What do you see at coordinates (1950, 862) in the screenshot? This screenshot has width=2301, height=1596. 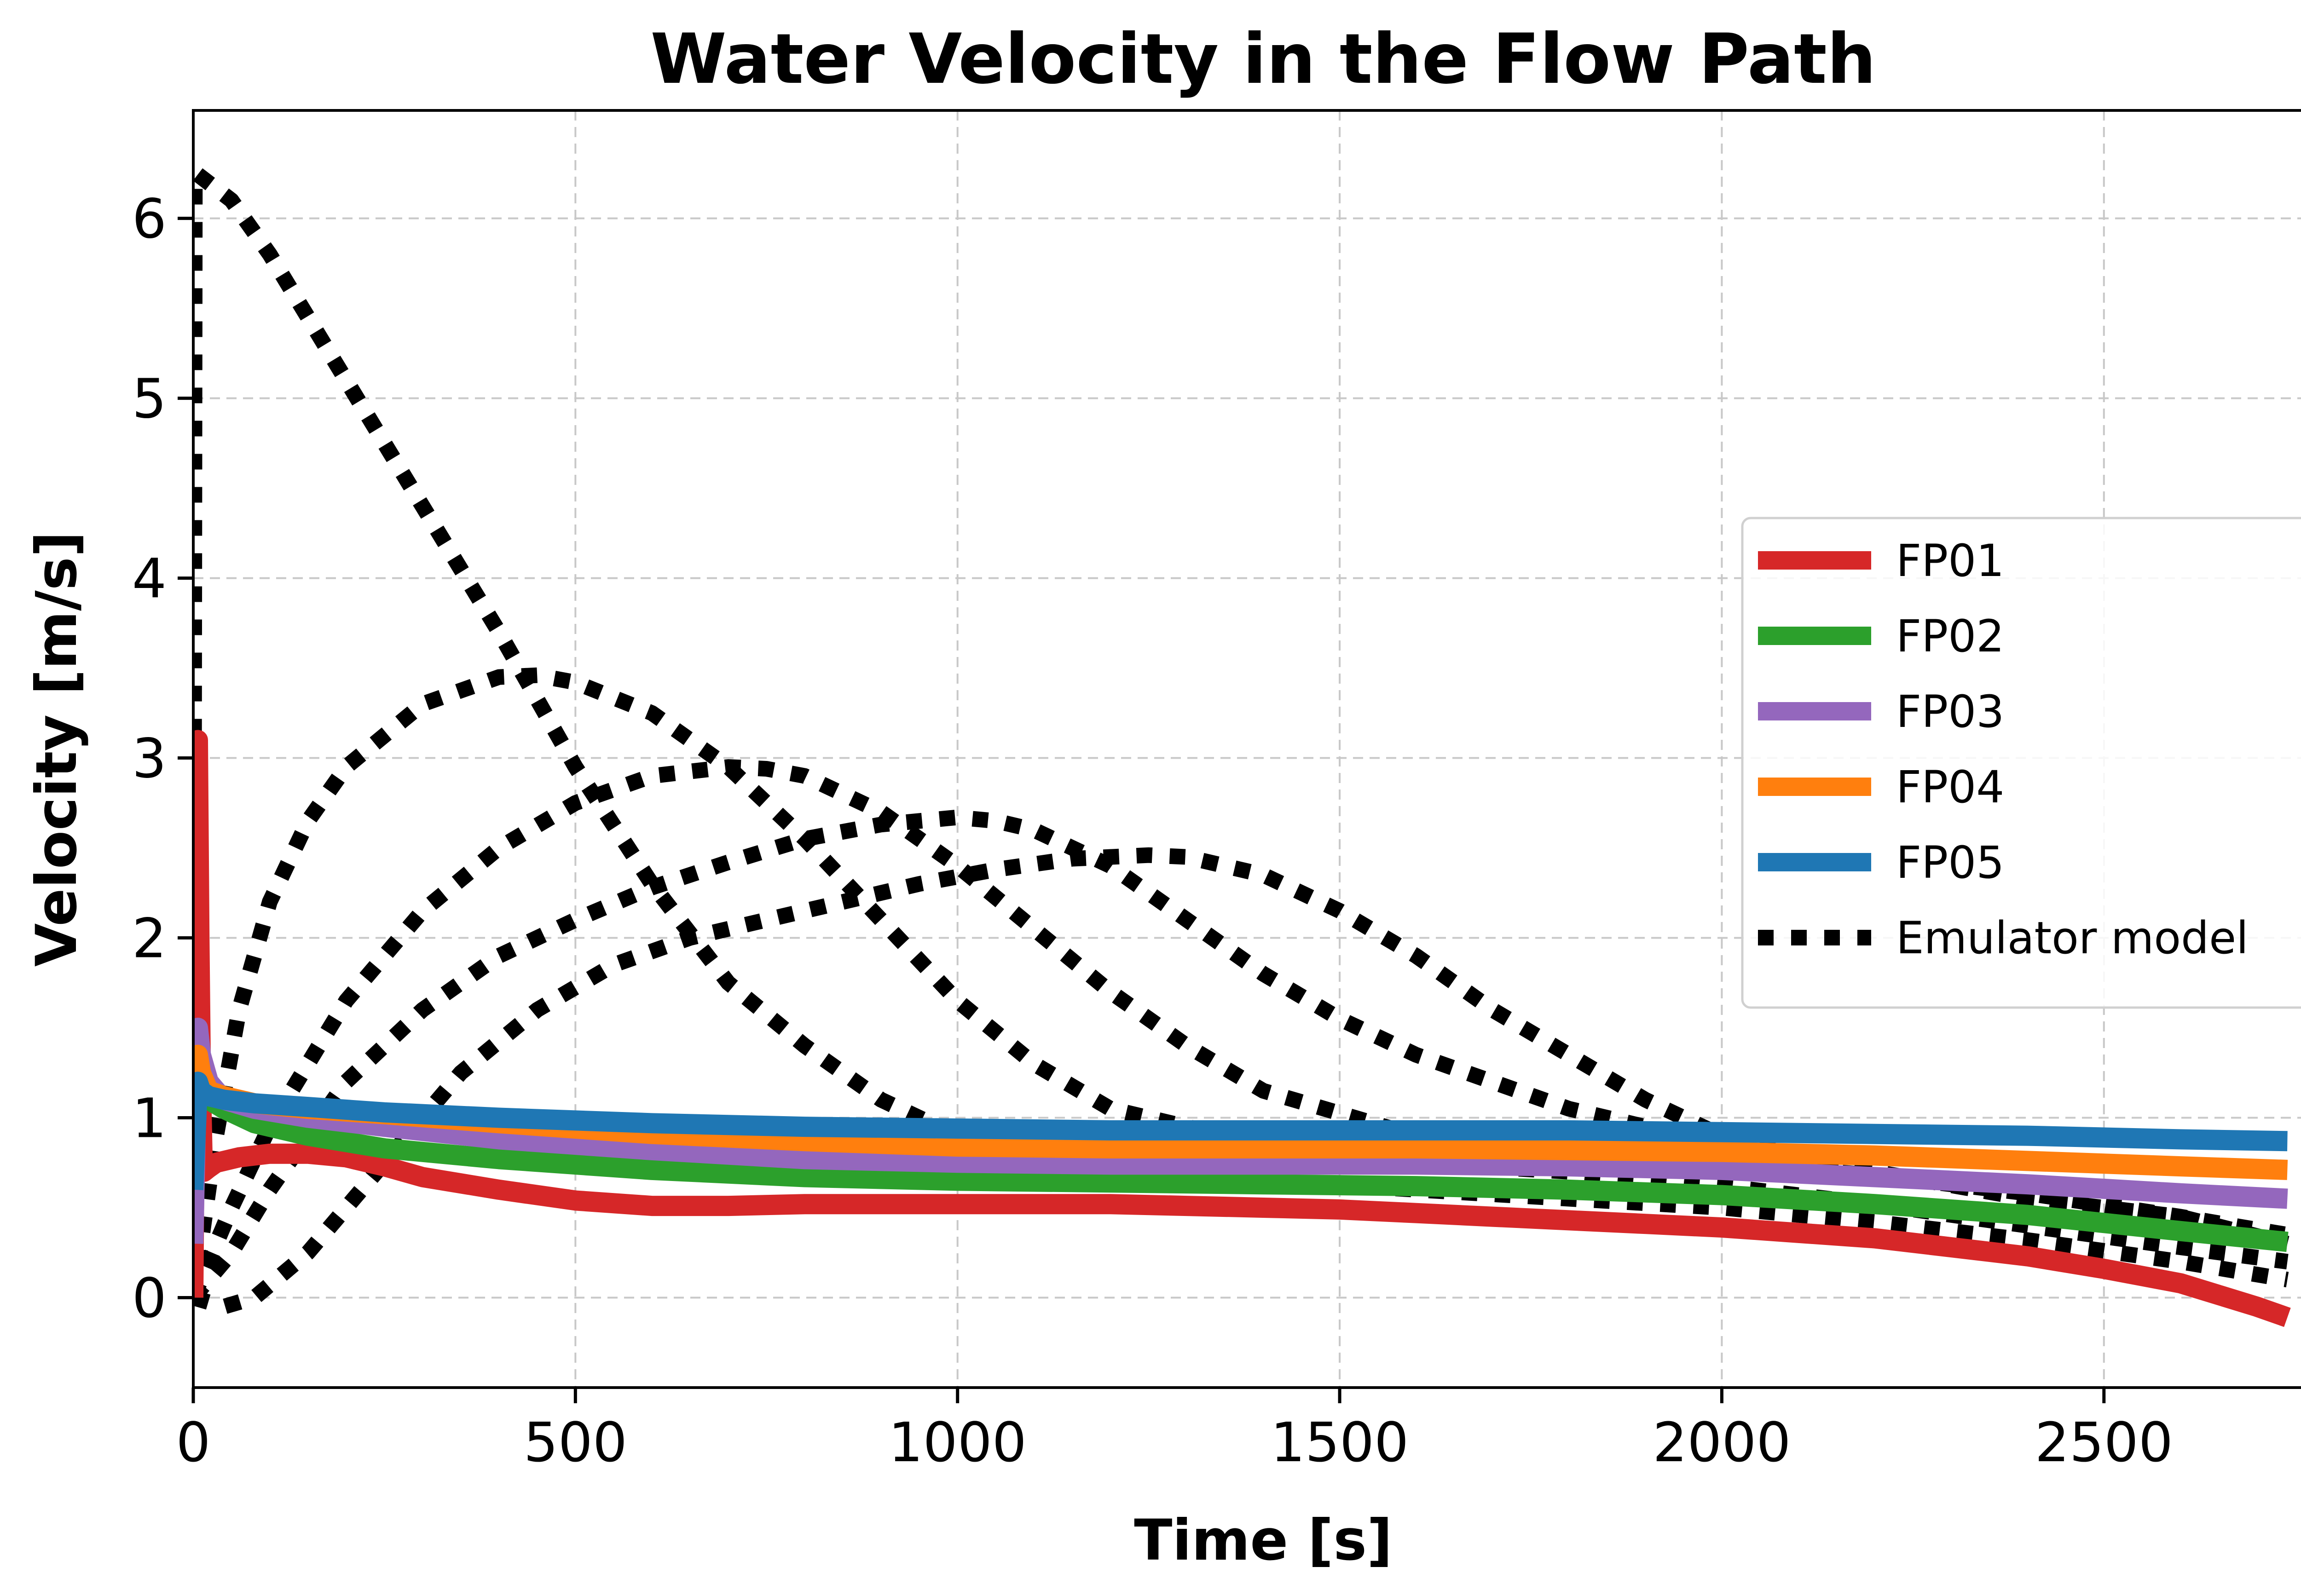 I see `legend-label-4: FP05` at bounding box center [1950, 862].